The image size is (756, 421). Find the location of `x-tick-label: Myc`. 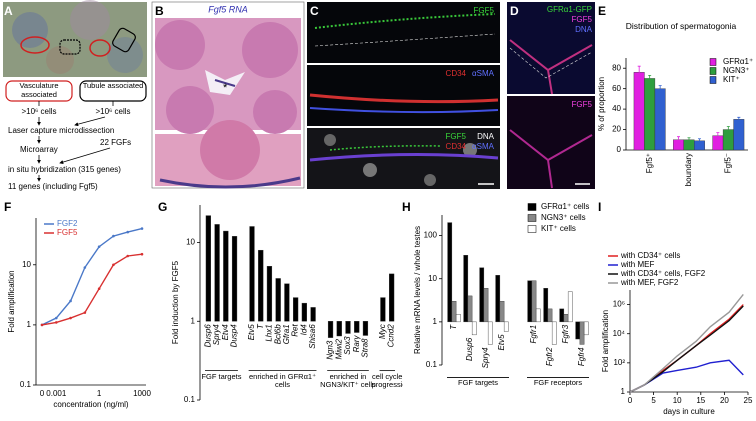

x-tick-label: Myc is located at coordinates (382, 331).